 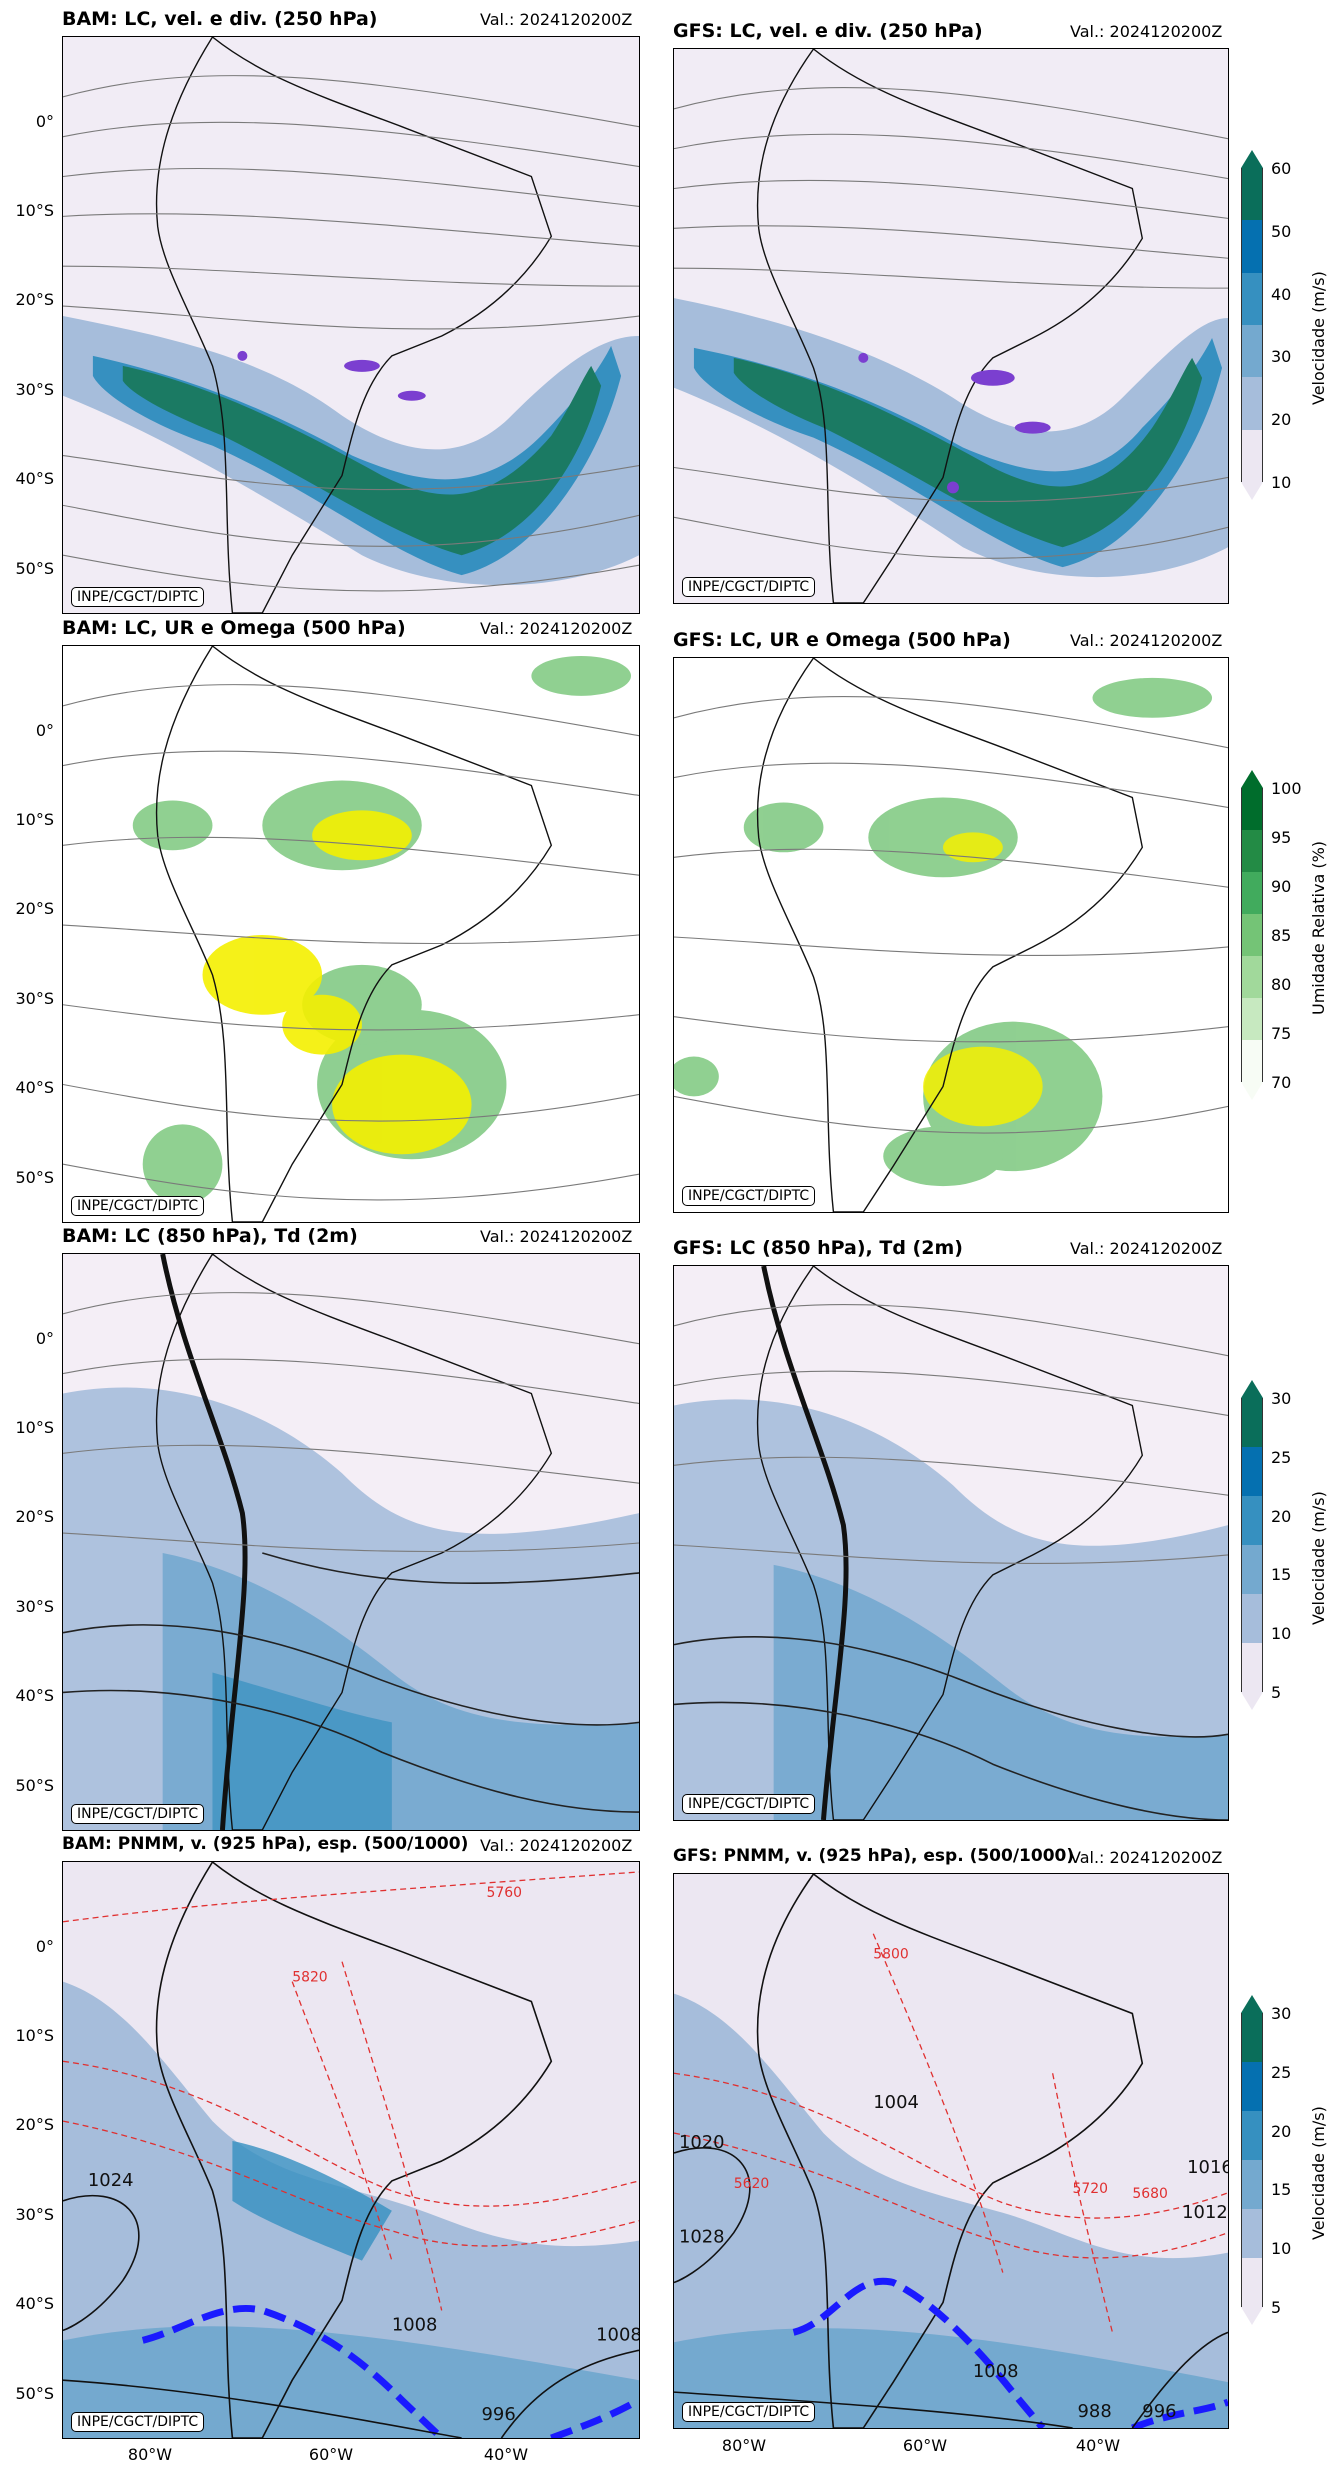 What do you see at coordinates (890, 1955) in the screenshot?
I see `contour-label: 5800` at bounding box center [890, 1955].